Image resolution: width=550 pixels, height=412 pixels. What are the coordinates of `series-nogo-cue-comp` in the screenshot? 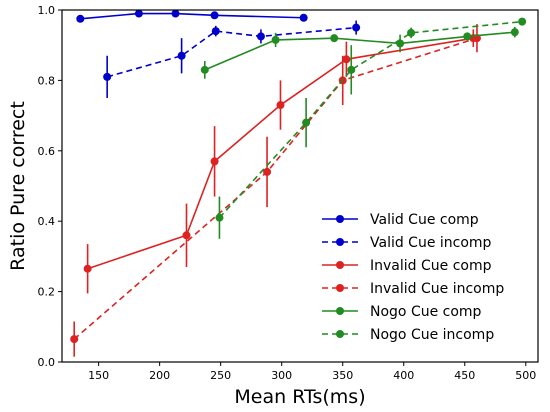 It's located at (359, 52).